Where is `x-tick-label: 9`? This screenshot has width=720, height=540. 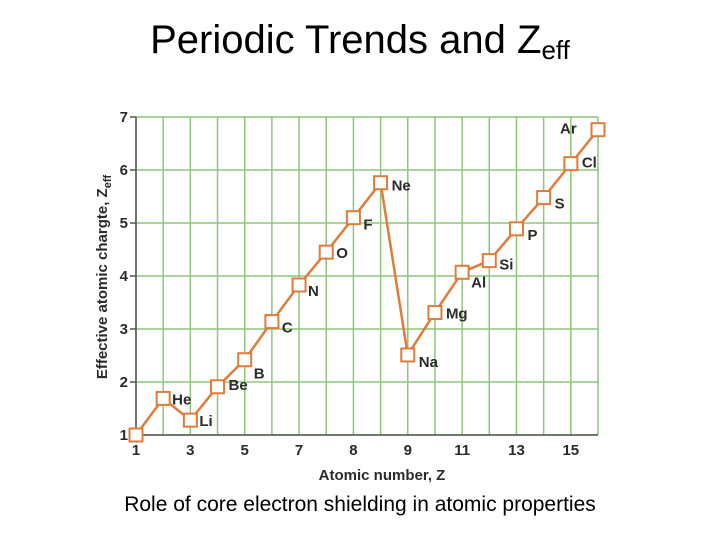 x-tick-label: 9 is located at coordinates (408, 450).